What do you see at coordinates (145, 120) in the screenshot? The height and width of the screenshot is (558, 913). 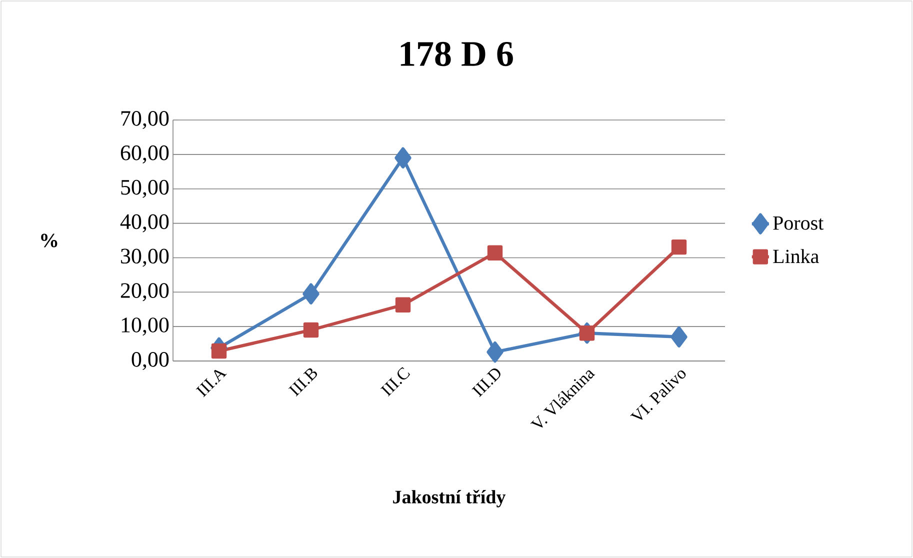 I see `y-tick-label: 70,00` at bounding box center [145, 120].